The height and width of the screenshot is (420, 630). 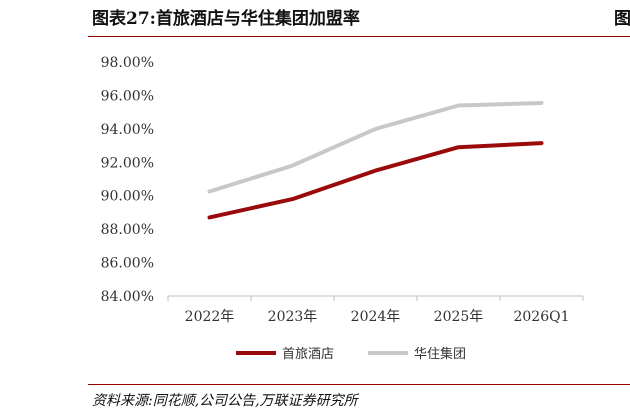 I want to click on legend: 首旅酒店 华住集团, so click(x=351, y=354).